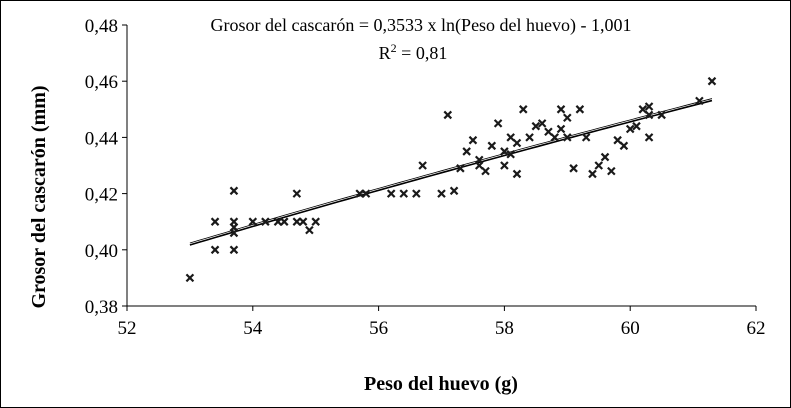 The width and height of the screenshot is (791, 408). Describe the element at coordinates (378, 328) in the screenshot. I see `x-tick-label: 56` at that location.